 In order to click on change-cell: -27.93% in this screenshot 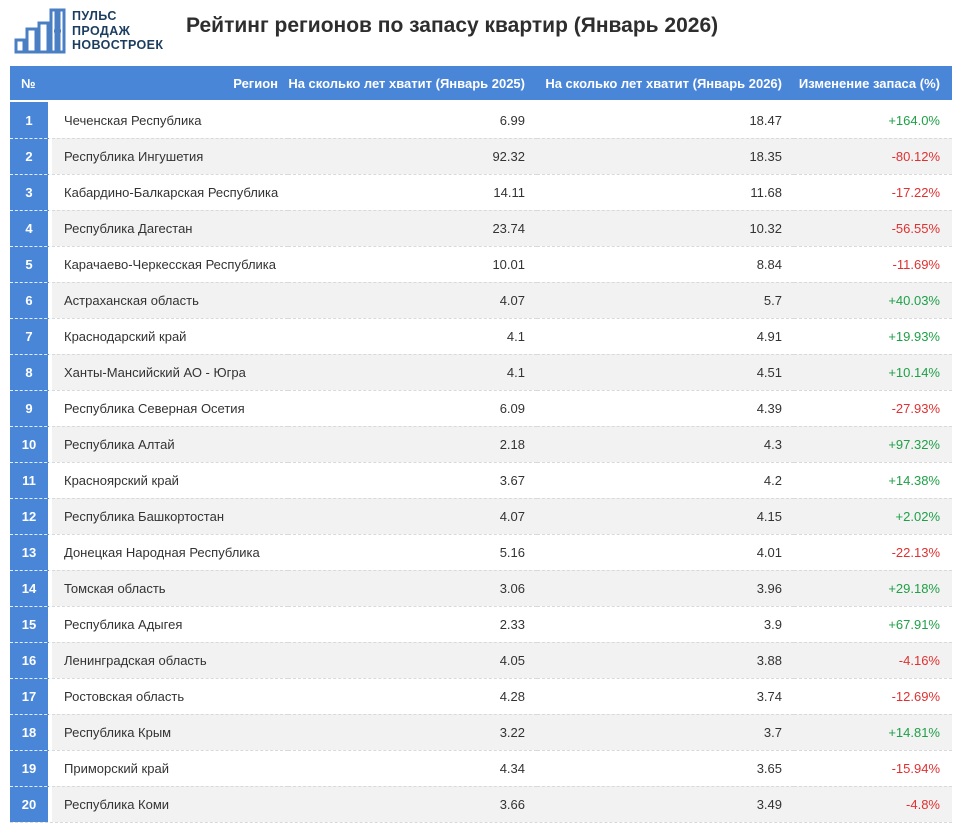, I will do `click(873, 408)`.